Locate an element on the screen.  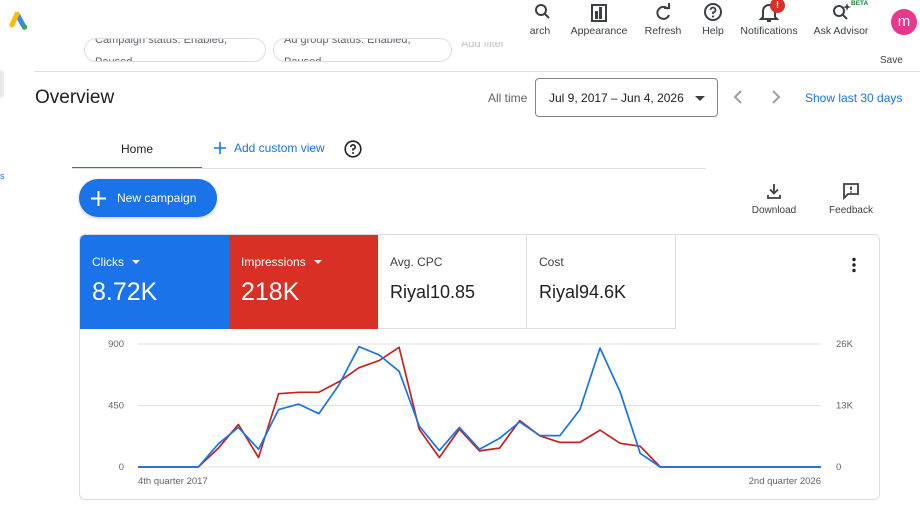
metric-label: Impressions is located at coordinates (273, 262).